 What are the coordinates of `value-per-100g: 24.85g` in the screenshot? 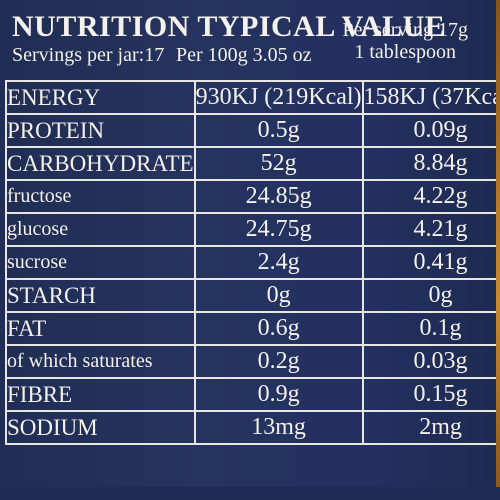 It's located at (278, 196).